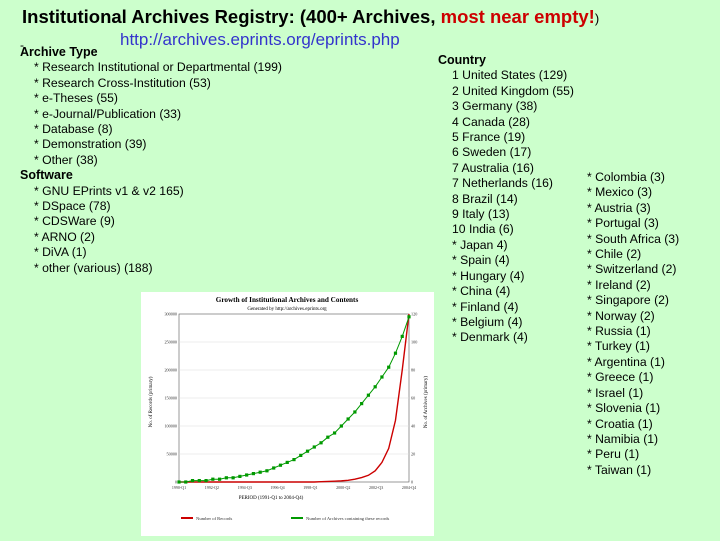  Describe the element at coordinates (481, 214) in the screenshot. I see `country-item: 9 Italy (13)` at that location.